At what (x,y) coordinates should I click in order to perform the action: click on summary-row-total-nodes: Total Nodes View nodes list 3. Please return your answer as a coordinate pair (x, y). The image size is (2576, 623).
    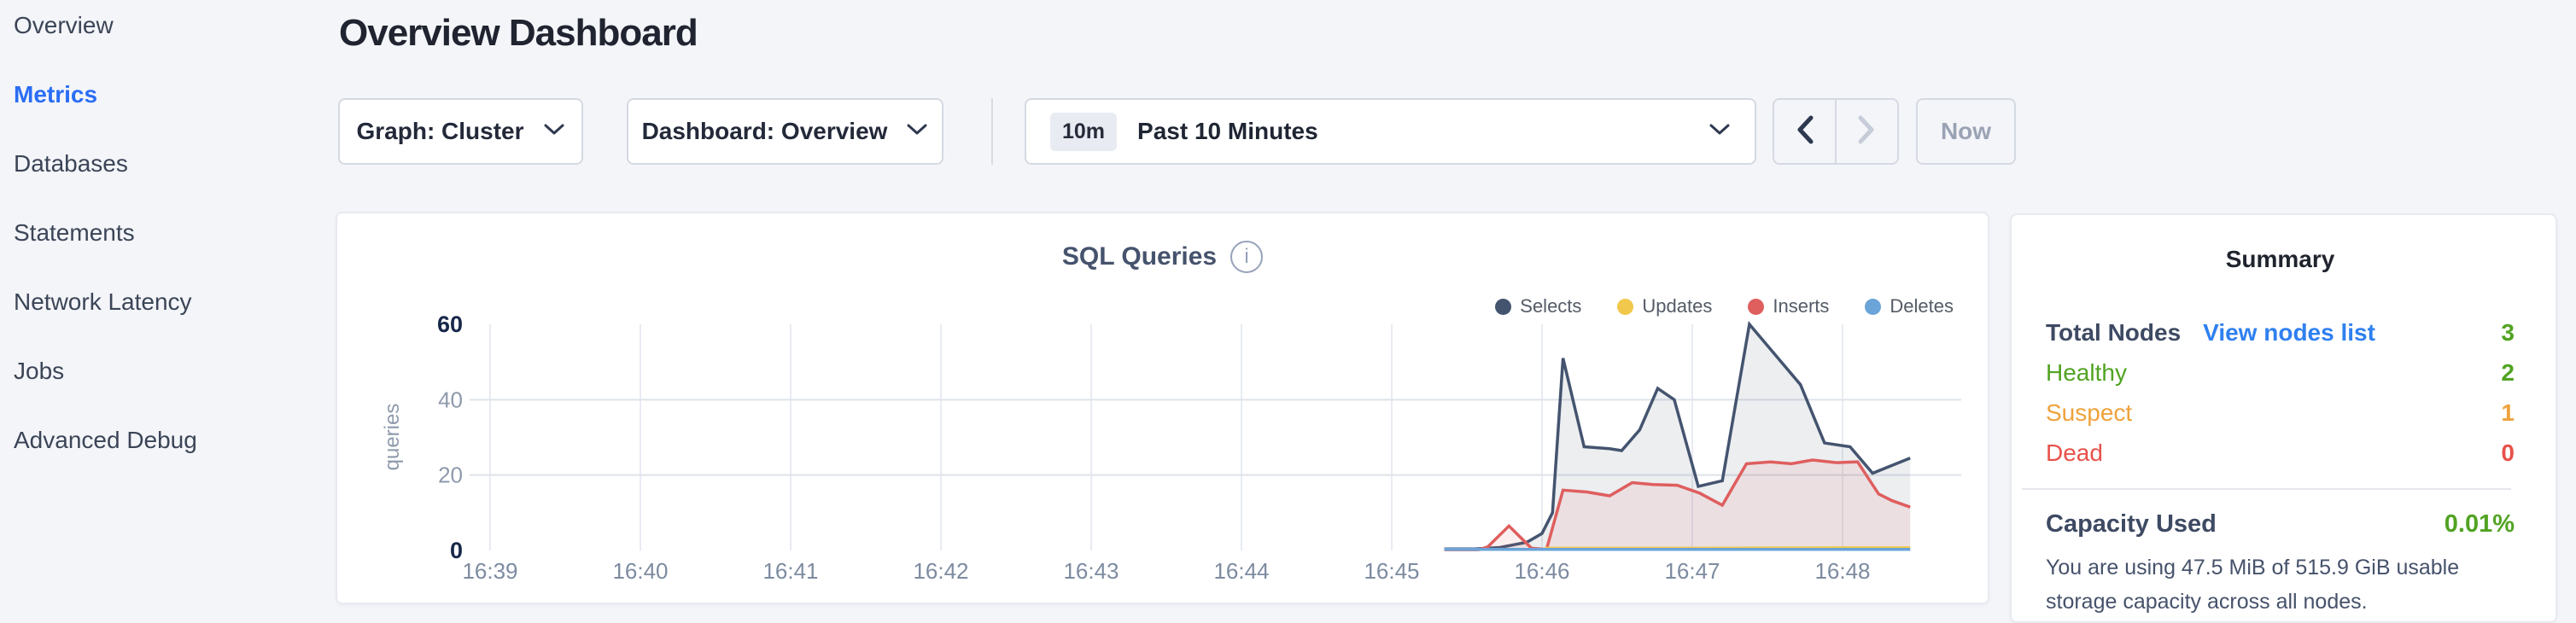
    Looking at the image, I should click on (2280, 332).